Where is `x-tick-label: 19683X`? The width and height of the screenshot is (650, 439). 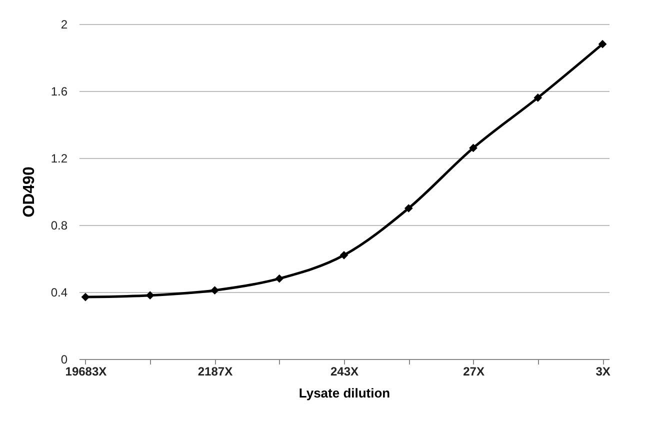 x-tick-label: 19683X is located at coordinates (86, 371).